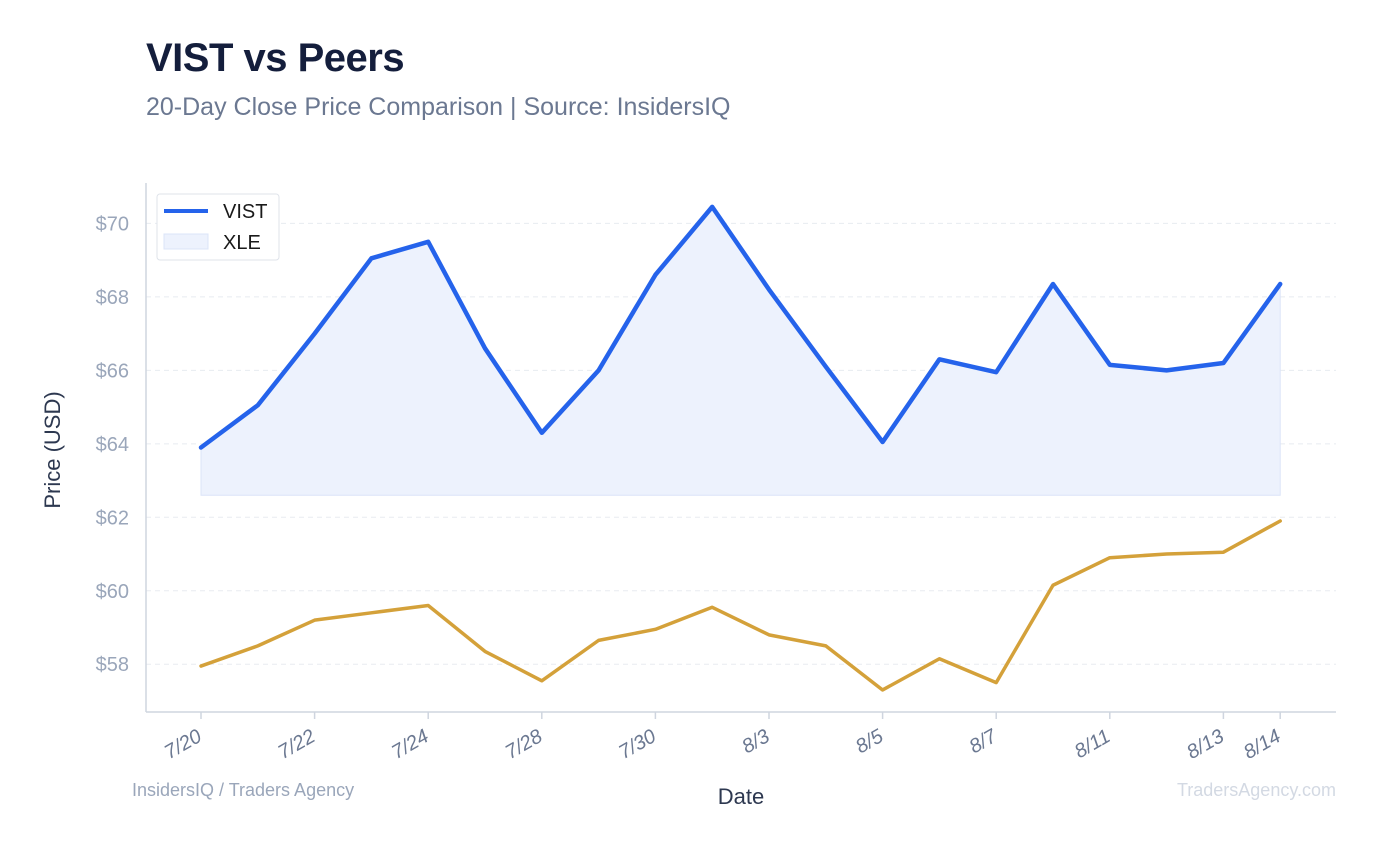  Describe the element at coordinates (410, 744) in the screenshot. I see `x-tick-label: 7/24` at that location.